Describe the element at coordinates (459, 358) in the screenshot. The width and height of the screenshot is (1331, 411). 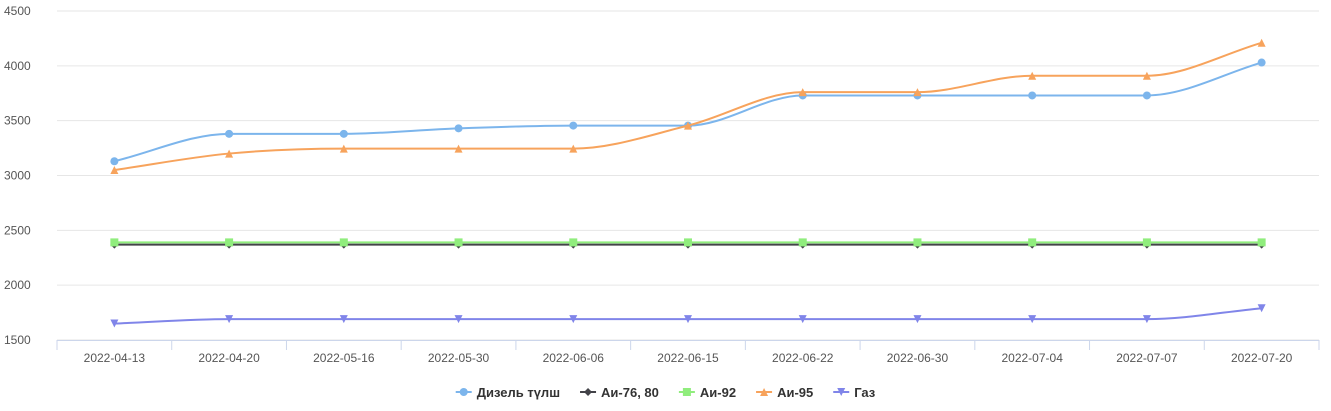
I see `x-tick-label: 2022-05-30` at that location.